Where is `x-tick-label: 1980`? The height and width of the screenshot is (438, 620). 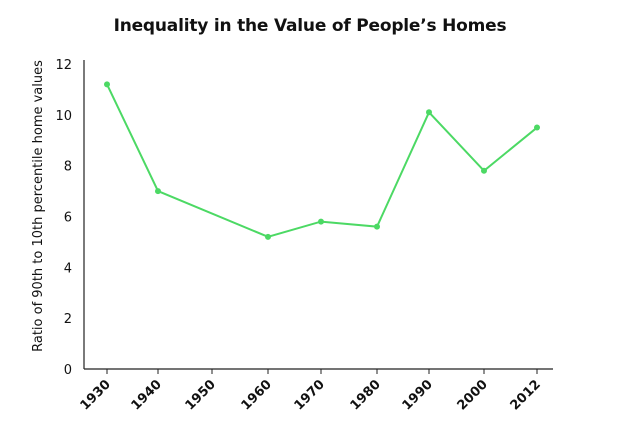 x-tick-label: 1980 is located at coordinates (366, 395).